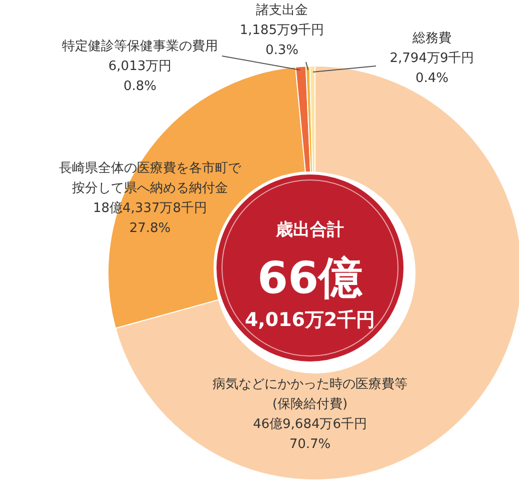 The height and width of the screenshot is (481, 519). Describe the element at coordinates (432, 38) in the screenshot. I see `slice-label: 総務費` at that location.